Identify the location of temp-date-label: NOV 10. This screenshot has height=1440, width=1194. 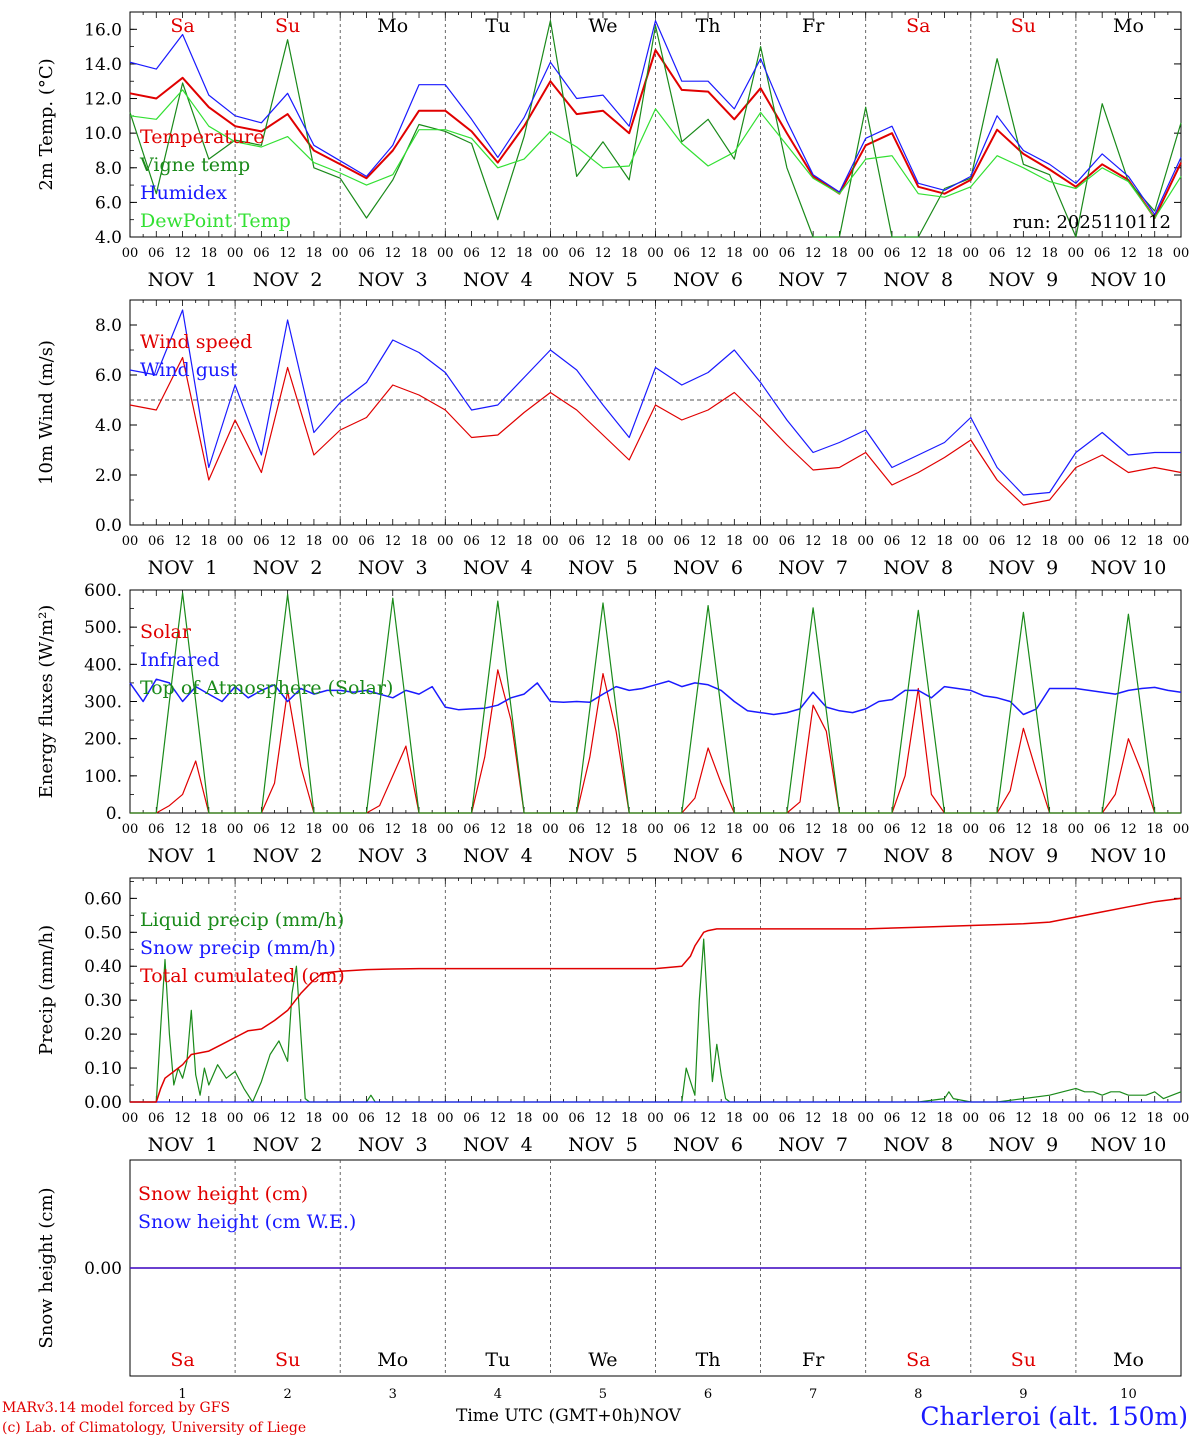
(1129, 280).